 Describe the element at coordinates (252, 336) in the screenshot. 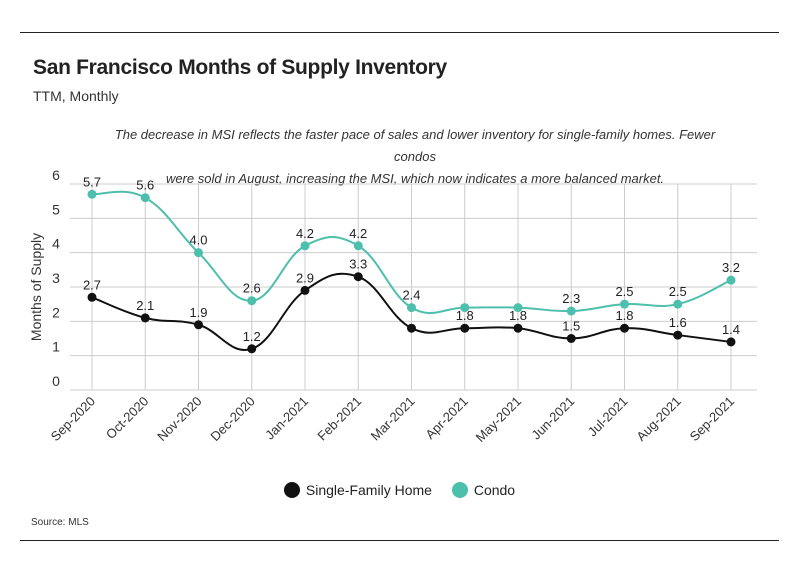

I see `data-label-single-family: 1.2` at that location.